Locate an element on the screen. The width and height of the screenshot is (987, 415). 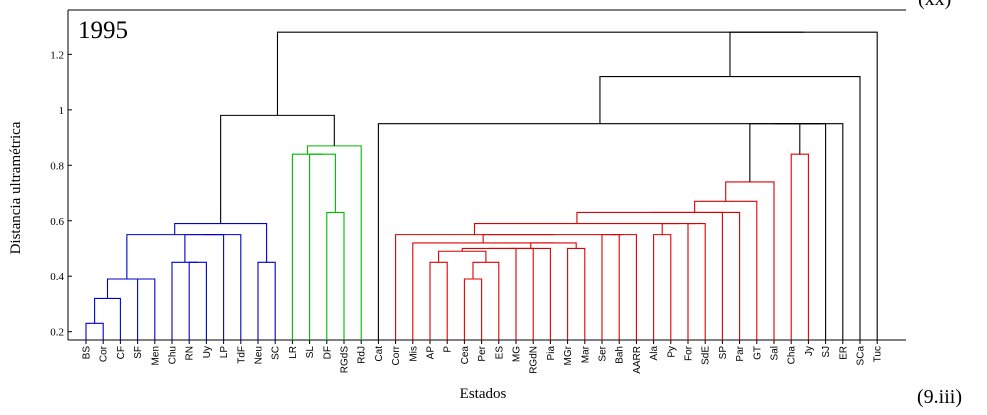
leaf-label: ES is located at coordinates (499, 353).